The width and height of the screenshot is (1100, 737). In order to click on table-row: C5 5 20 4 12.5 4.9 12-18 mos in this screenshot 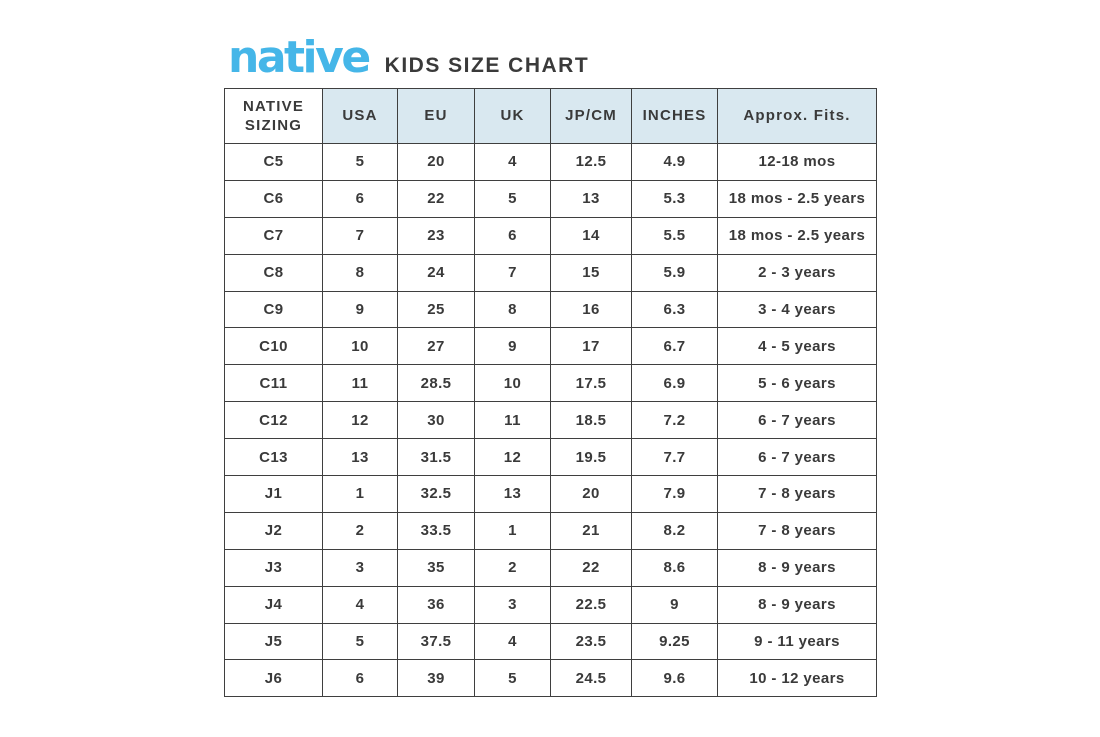, I will do `click(550, 162)`.